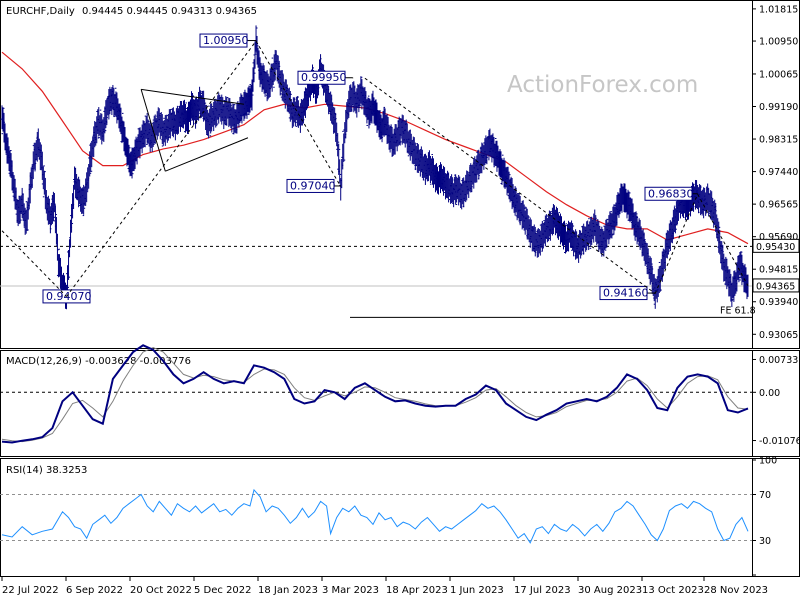 Image resolution: width=800 pixels, height=604 pixels. I want to click on price-tick-label: 1.00950, so click(778, 42).